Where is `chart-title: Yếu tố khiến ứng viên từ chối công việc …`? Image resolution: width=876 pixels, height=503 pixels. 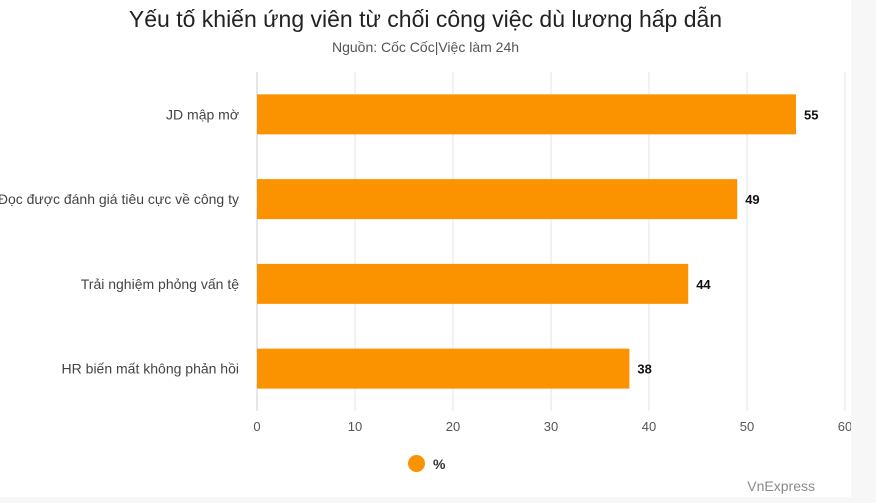
chart-title: Yếu tố khiến ứng viên từ chối công việc … is located at coordinates (425, 19).